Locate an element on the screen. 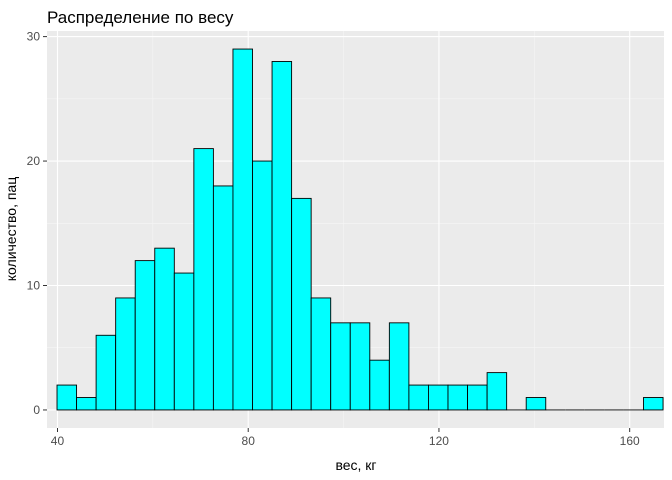  x-tick-label: 80 is located at coordinates (249, 441).